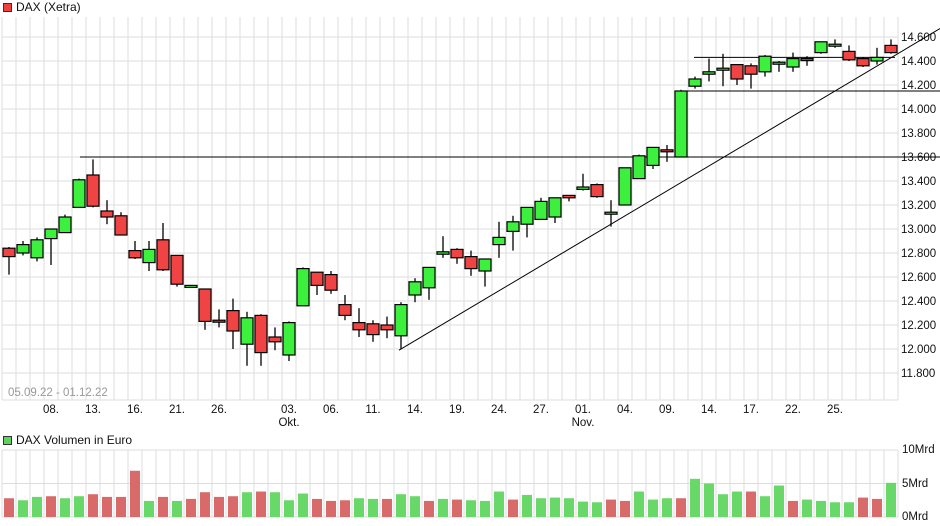  What do you see at coordinates (918, 278) in the screenshot?
I see `y-axis-tick-label: 12.600` at bounding box center [918, 278].